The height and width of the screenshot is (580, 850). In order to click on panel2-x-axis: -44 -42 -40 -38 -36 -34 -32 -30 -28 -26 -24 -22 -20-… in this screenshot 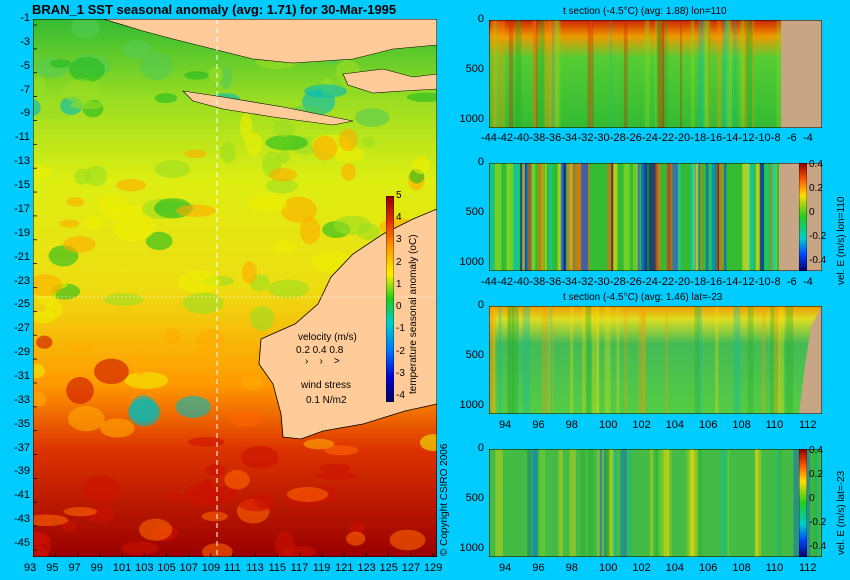, I will do `click(651, 283)`.